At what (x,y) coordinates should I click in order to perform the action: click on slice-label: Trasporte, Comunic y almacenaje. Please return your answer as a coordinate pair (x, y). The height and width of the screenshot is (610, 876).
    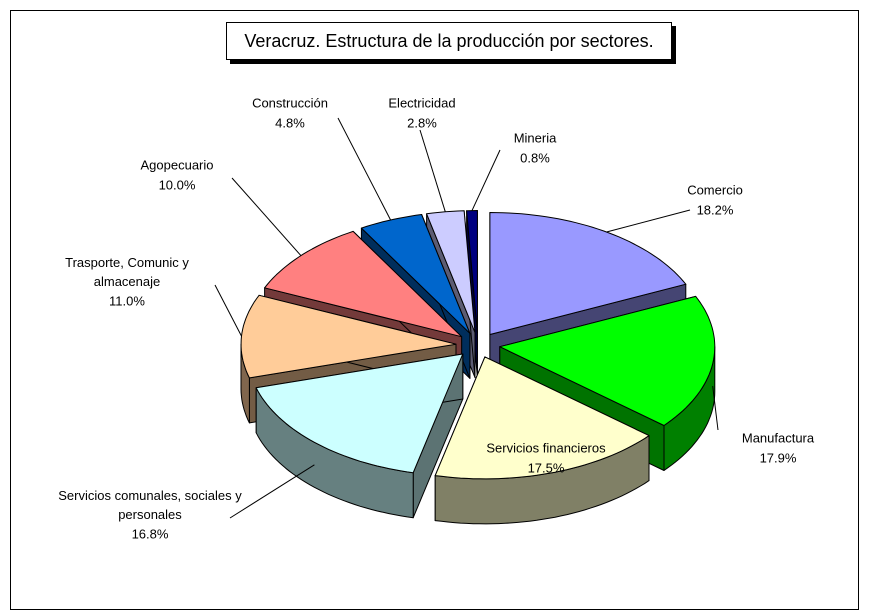
    Looking at the image, I should click on (127, 272).